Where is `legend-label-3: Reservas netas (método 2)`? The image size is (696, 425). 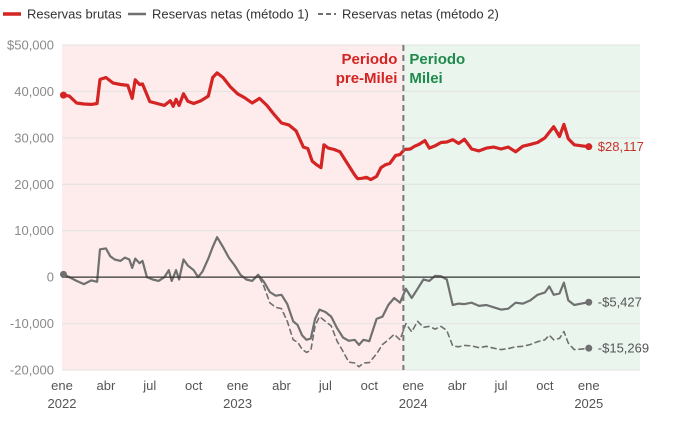 legend-label-3: Reservas netas (método 2) is located at coordinates (420, 14).